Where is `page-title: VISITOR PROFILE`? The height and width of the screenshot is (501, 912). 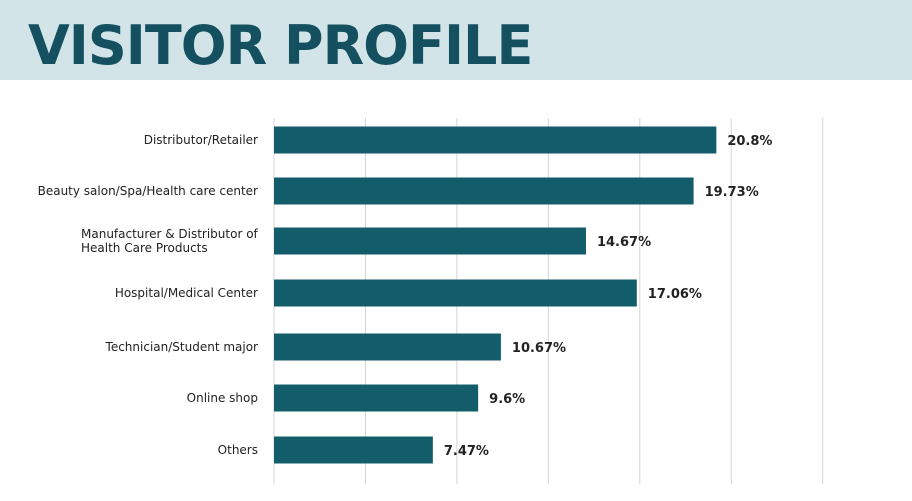 page-title: VISITOR PROFILE is located at coordinates (280, 45).